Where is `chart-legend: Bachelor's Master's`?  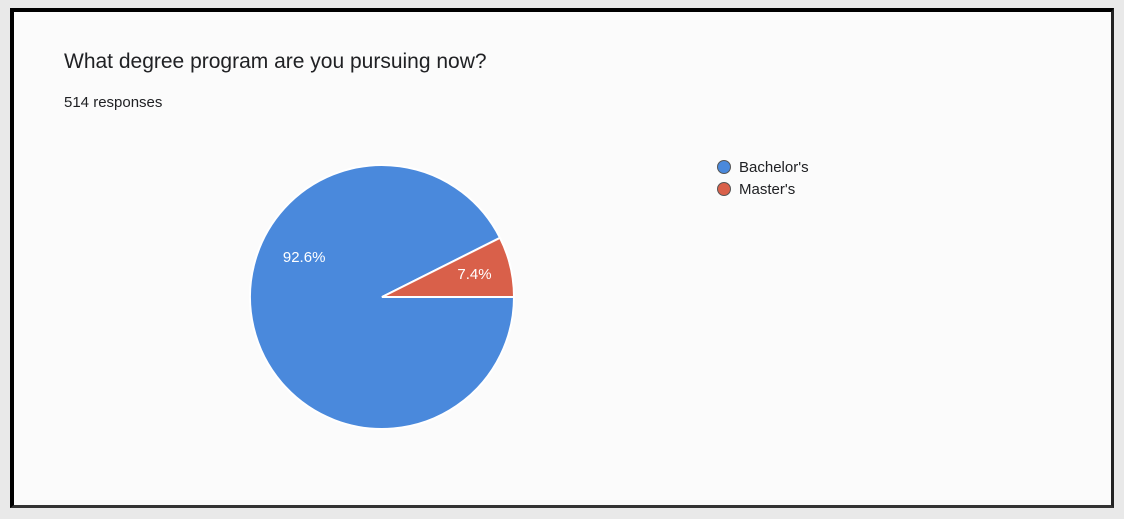 chart-legend: Bachelor's Master's is located at coordinates (763, 178).